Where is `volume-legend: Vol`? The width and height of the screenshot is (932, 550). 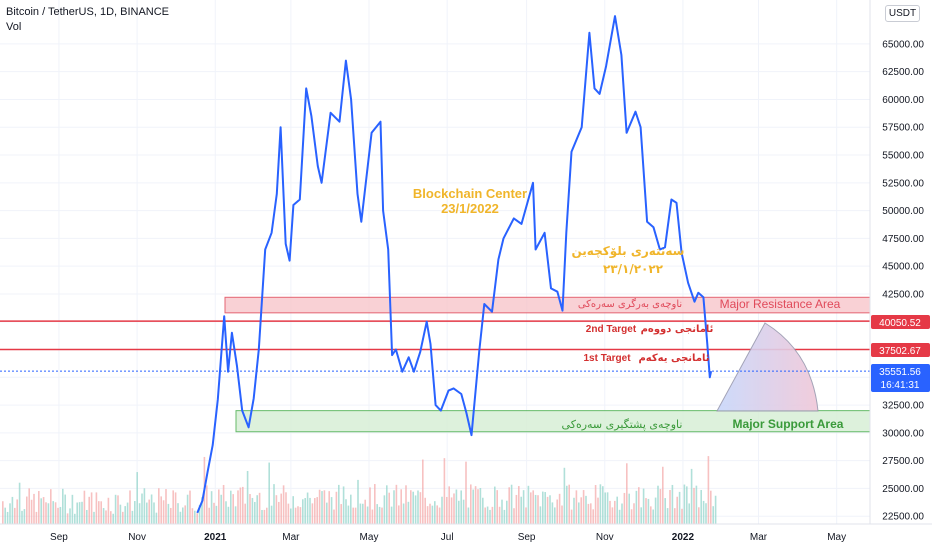
volume-legend: Vol is located at coordinates (14, 27).